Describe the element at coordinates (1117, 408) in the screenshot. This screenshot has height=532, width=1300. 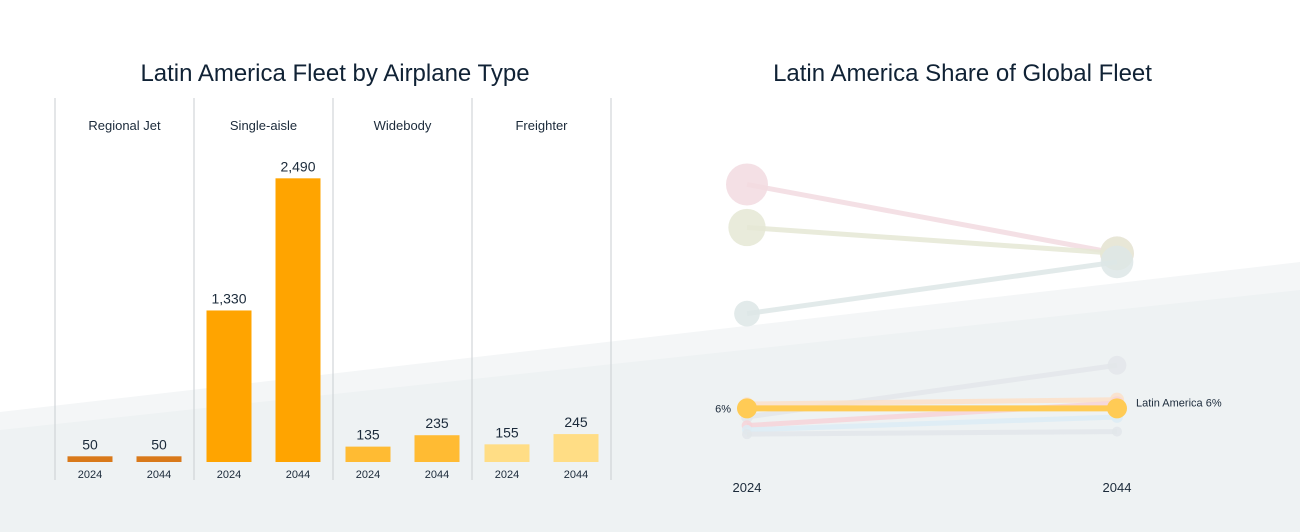
I see `highlight-point-end` at that location.